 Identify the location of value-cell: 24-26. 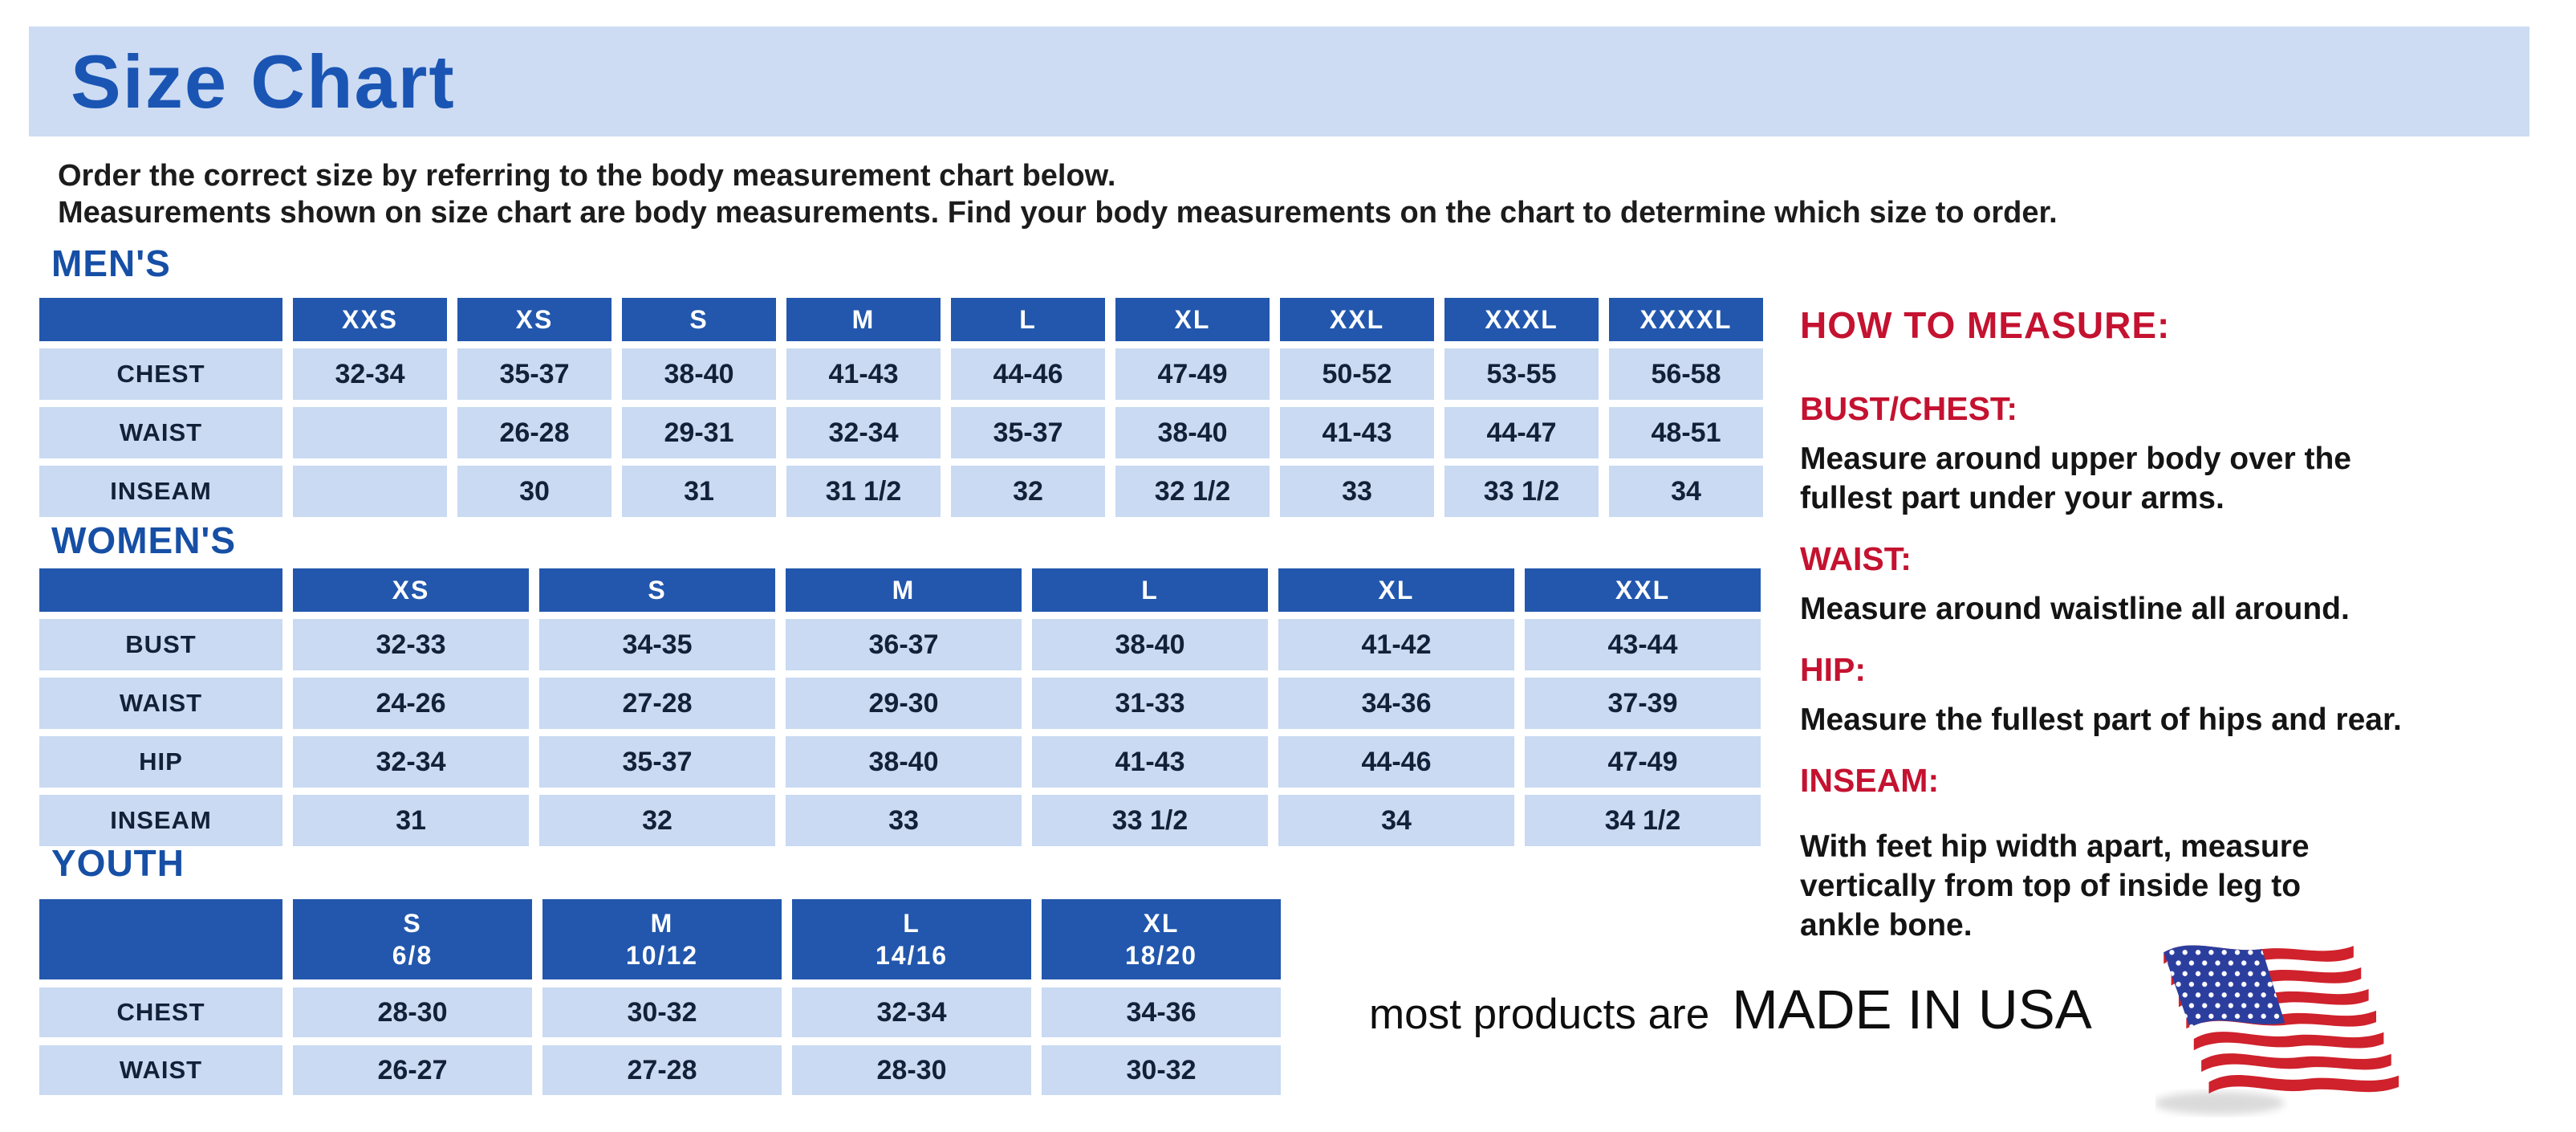
(411, 703).